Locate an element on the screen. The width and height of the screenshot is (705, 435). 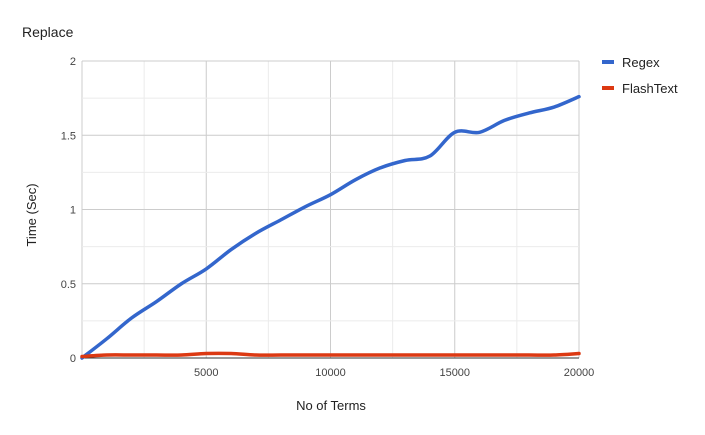
x-tick-label: 15000 is located at coordinates (454, 373).